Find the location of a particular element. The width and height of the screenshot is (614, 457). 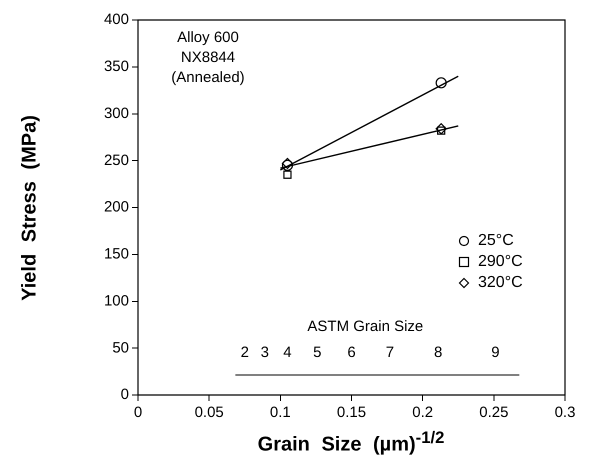

annotation: 8 is located at coordinates (438, 353).